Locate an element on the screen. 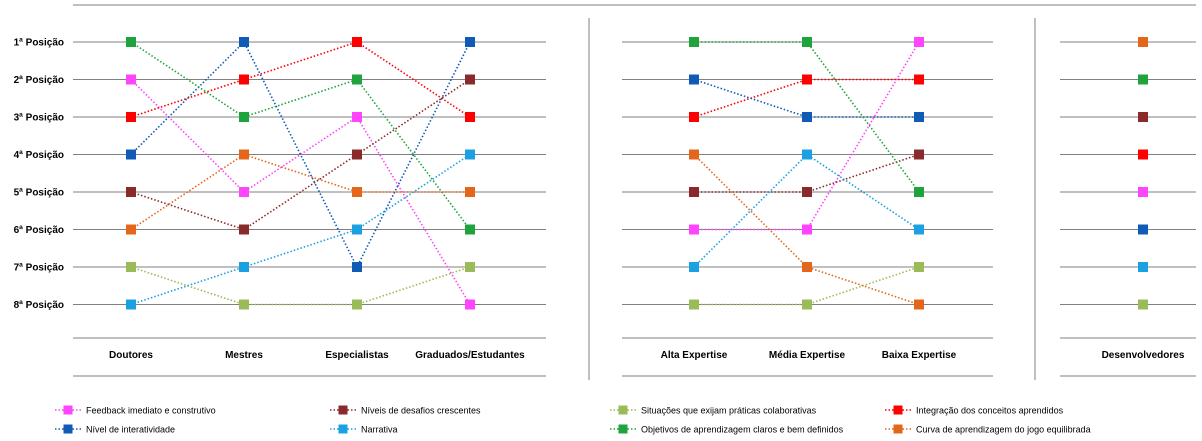 The image size is (1202, 441). y-tick-label-6: 6ª Posição is located at coordinates (39, 230).